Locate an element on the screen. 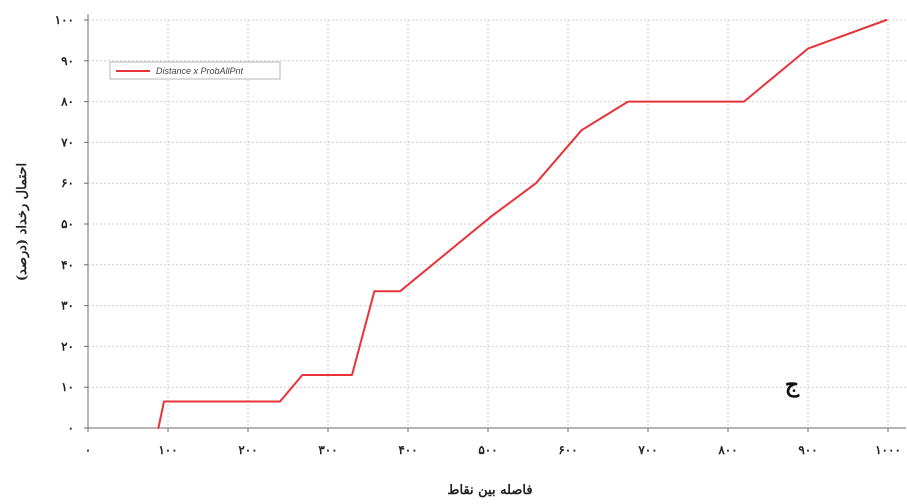 This screenshot has height=504, width=907. x-axis-title: فاصله بین نقاط is located at coordinates (489, 490).